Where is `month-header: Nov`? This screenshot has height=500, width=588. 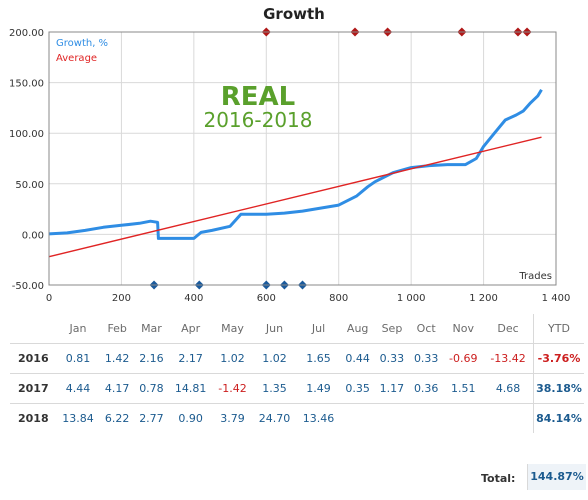 month-header: Nov is located at coordinates (463, 328).